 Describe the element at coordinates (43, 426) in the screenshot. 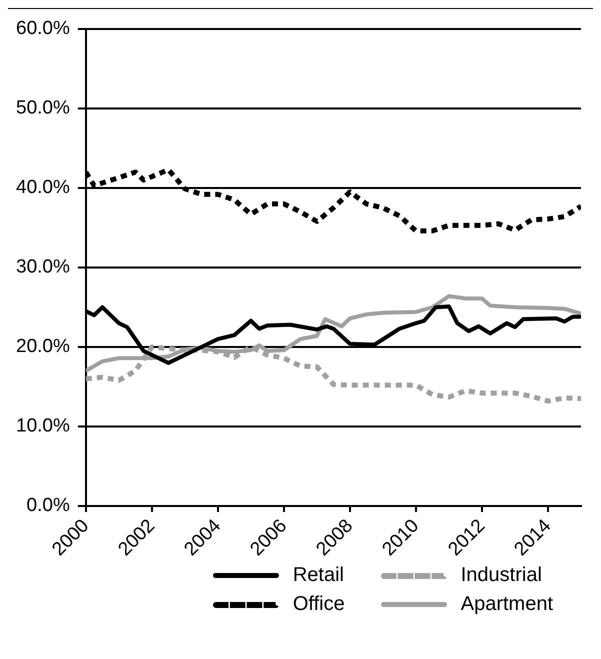

I see `y-tick-label: 10.0%` at that location.